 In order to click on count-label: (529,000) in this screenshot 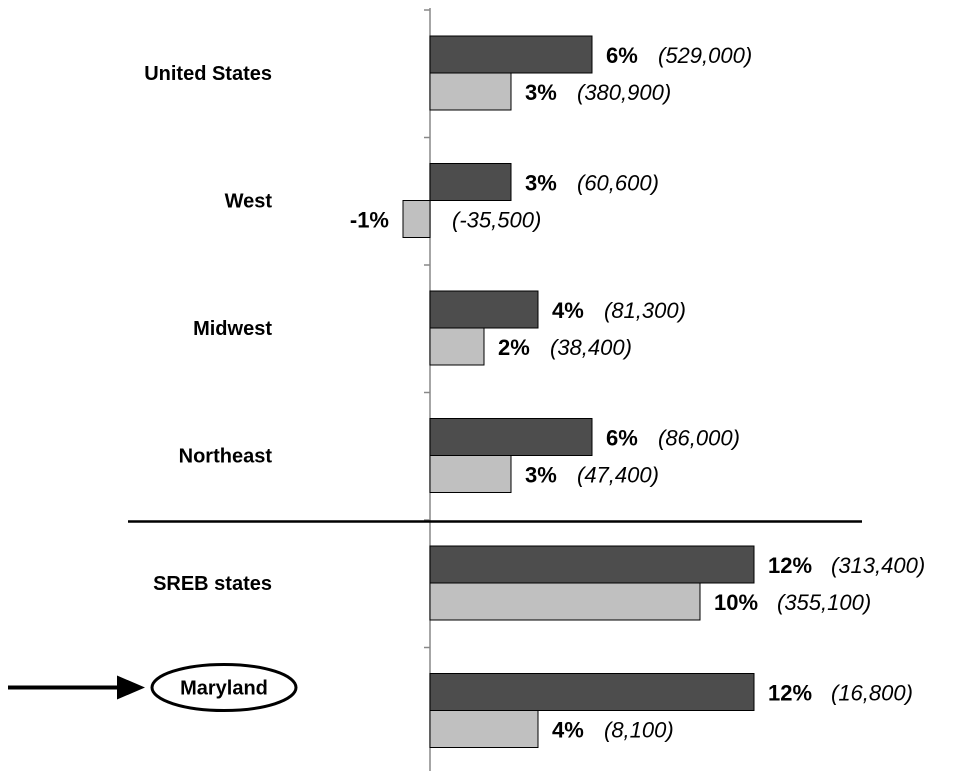, I will do `click(705, 55)`.